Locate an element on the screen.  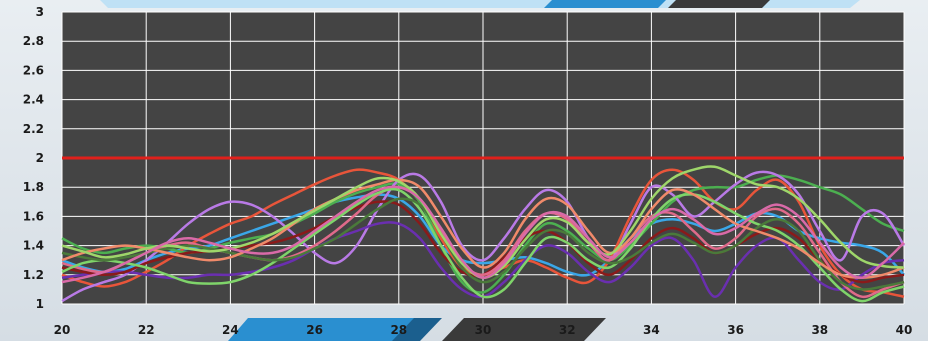
y-tick-label-5: 2 is located at coordinates (40, 158).